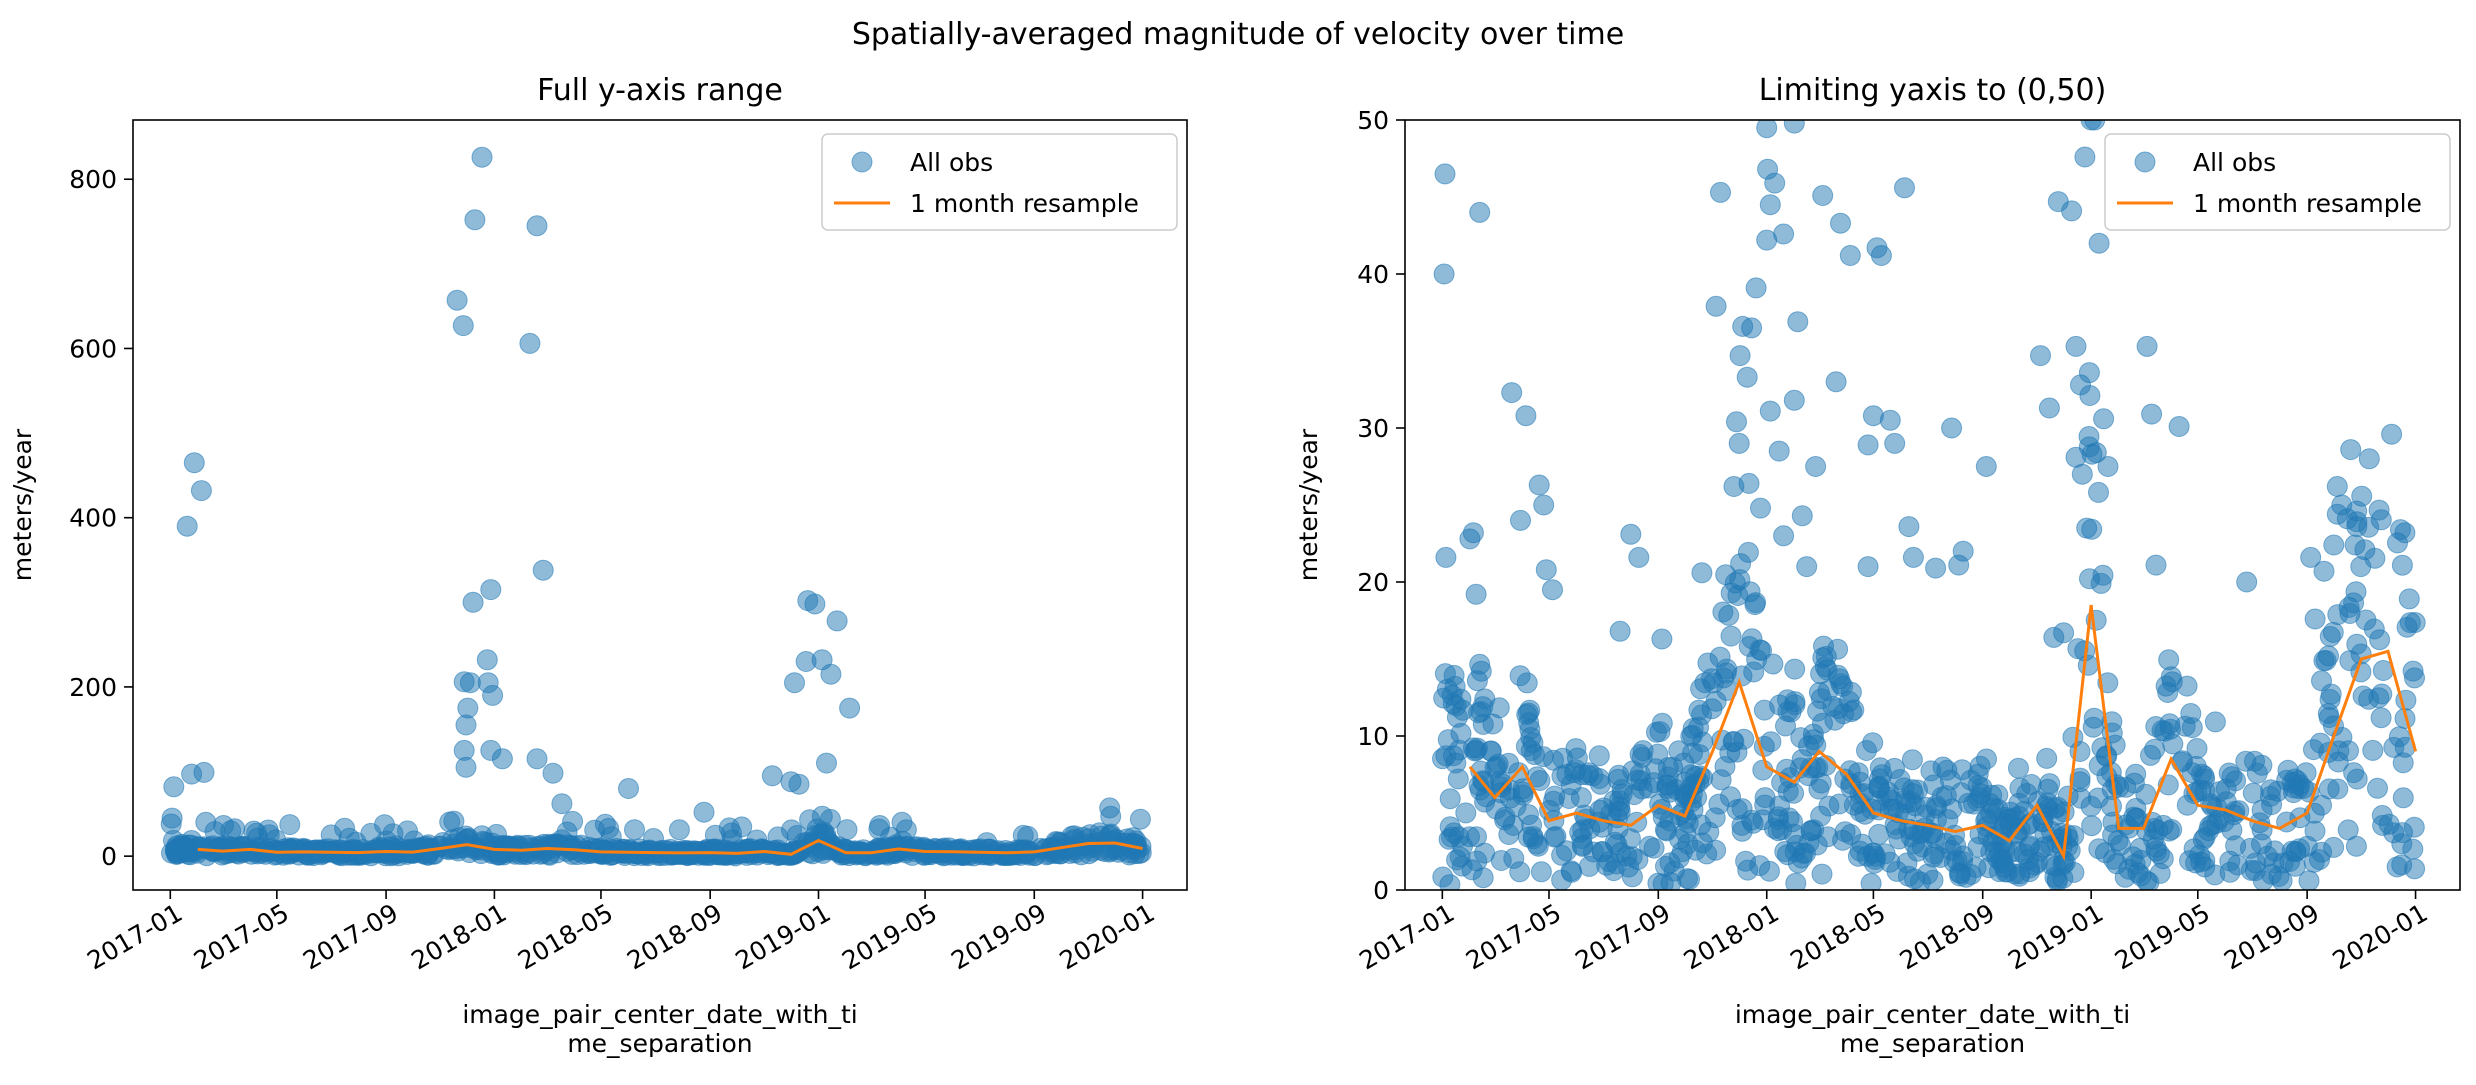 Image resolution: width=2476 pixels, height=1085 pixels. I want to click on legend-label-points: All obs, so click(2234, 162).